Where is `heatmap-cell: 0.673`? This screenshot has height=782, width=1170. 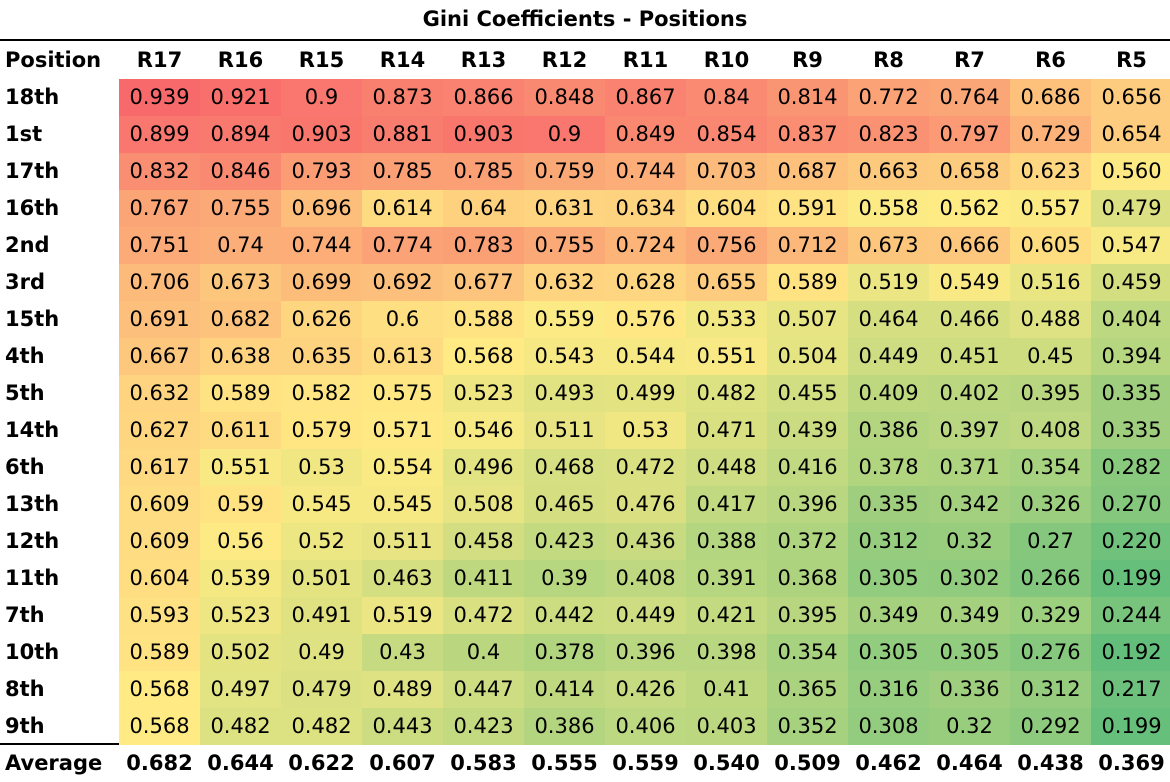
heatmap-cell: 0.673 is located at coordinates (888, 245).